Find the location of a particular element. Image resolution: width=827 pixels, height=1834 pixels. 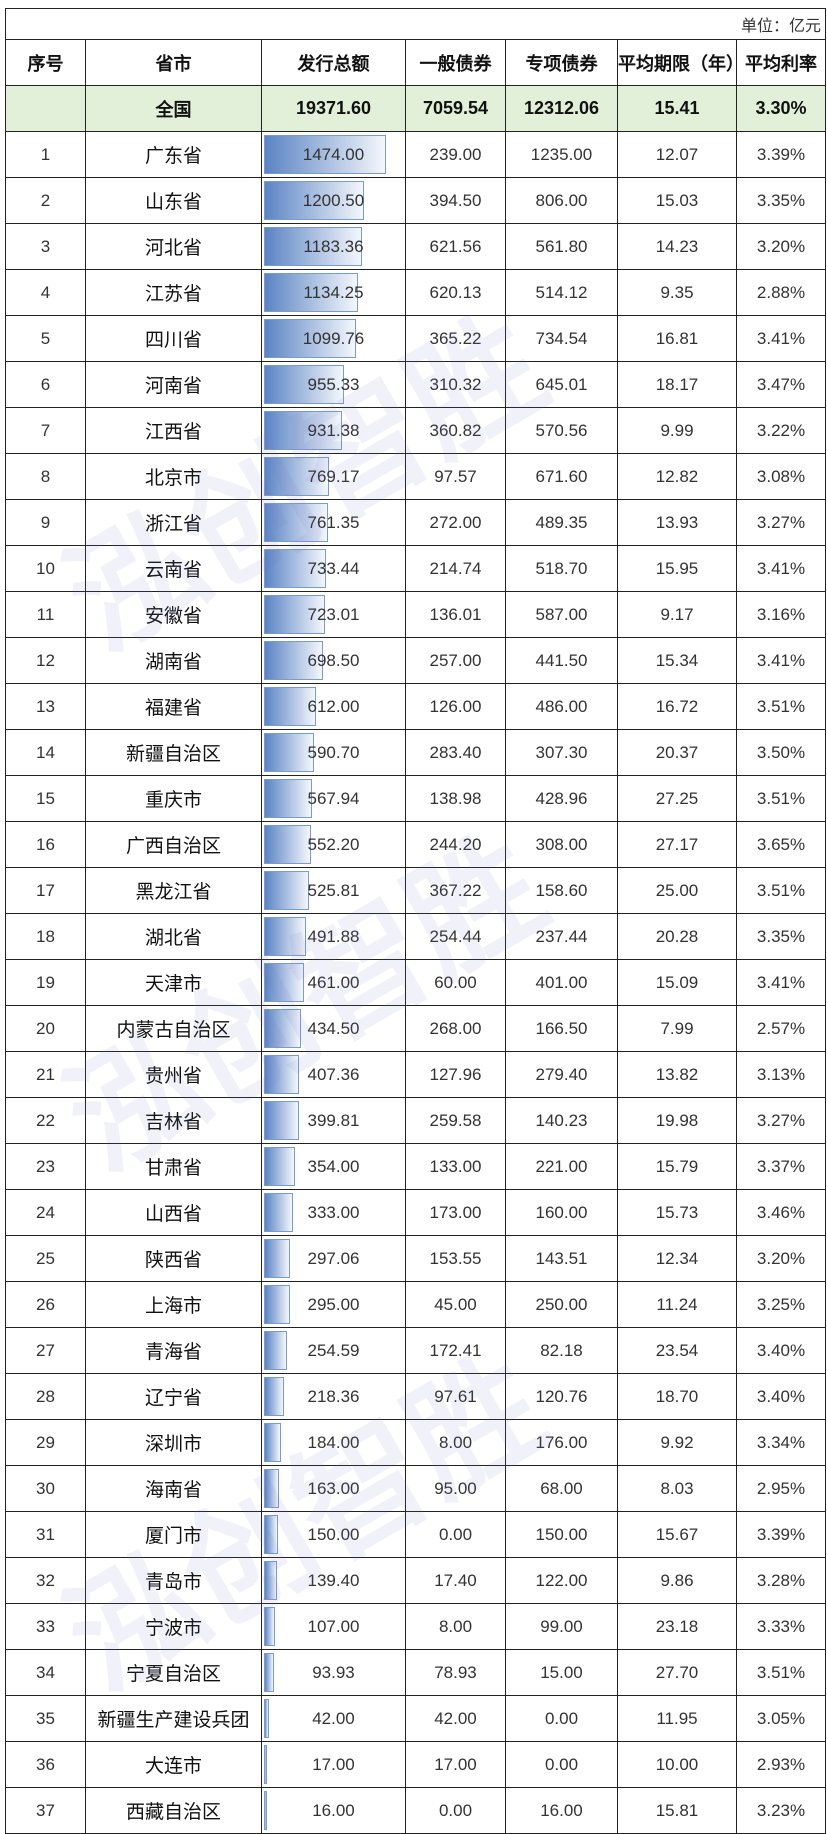

cell-term: 12.07 is located at coordinates (677, 154).